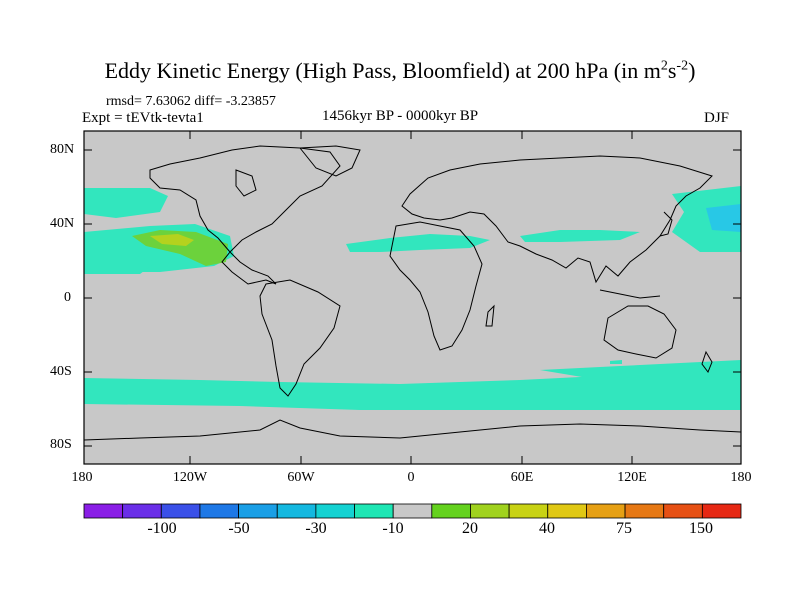  Describe the element at coordinates (707, 362) in the screenshot. I see `new-zealand` at that location.